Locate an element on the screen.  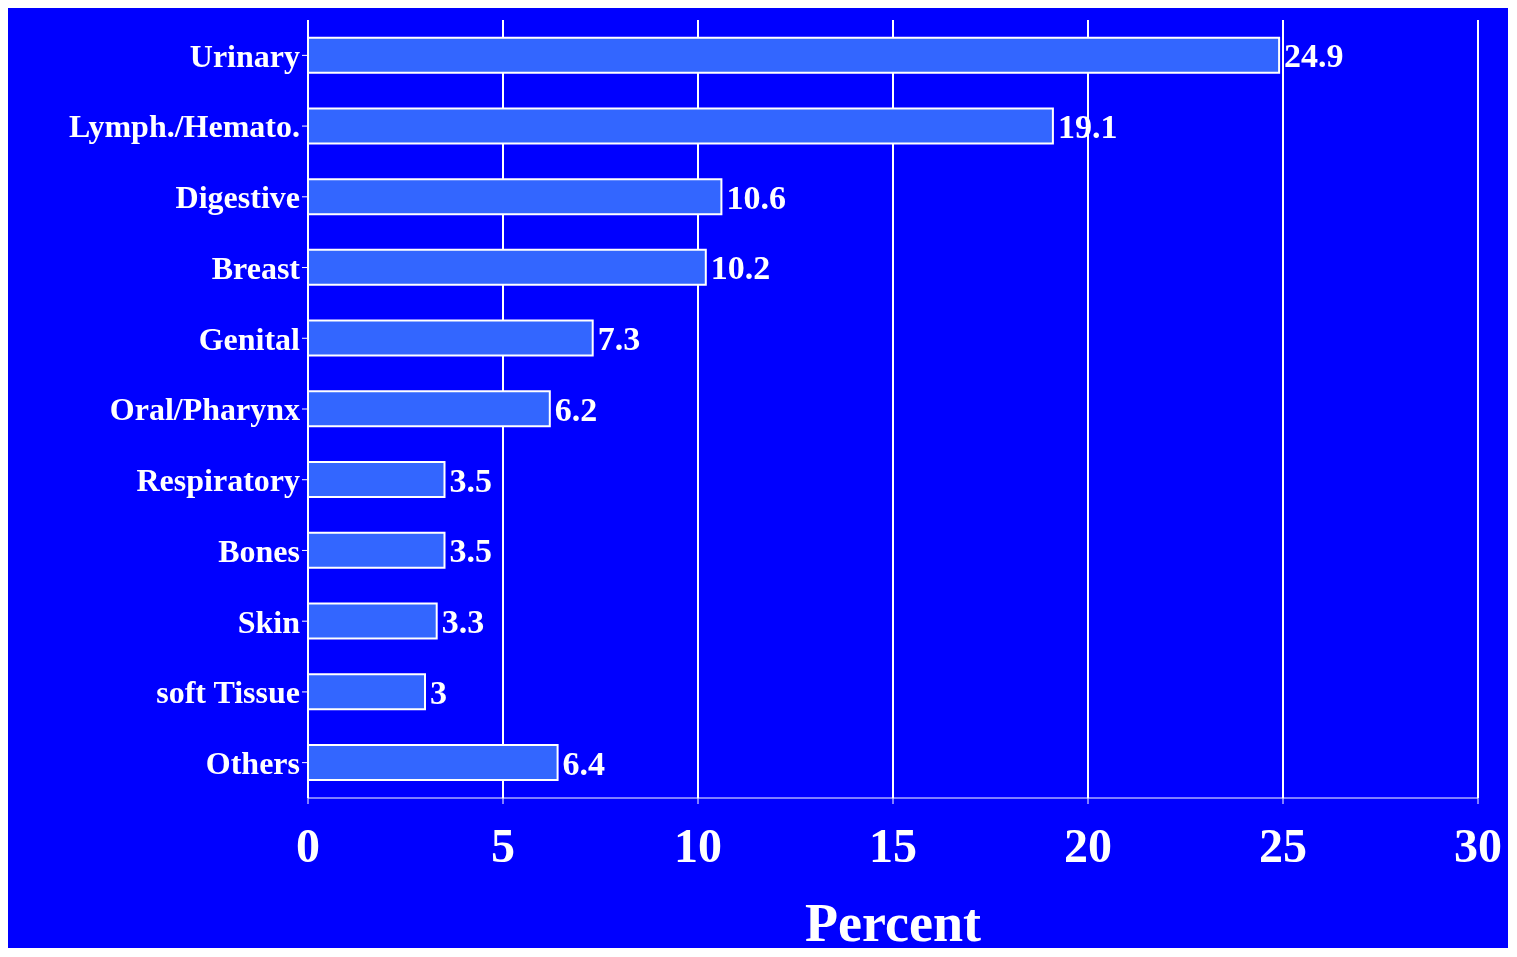
y-tick-label: Breast is located at coordinates (256, 267).